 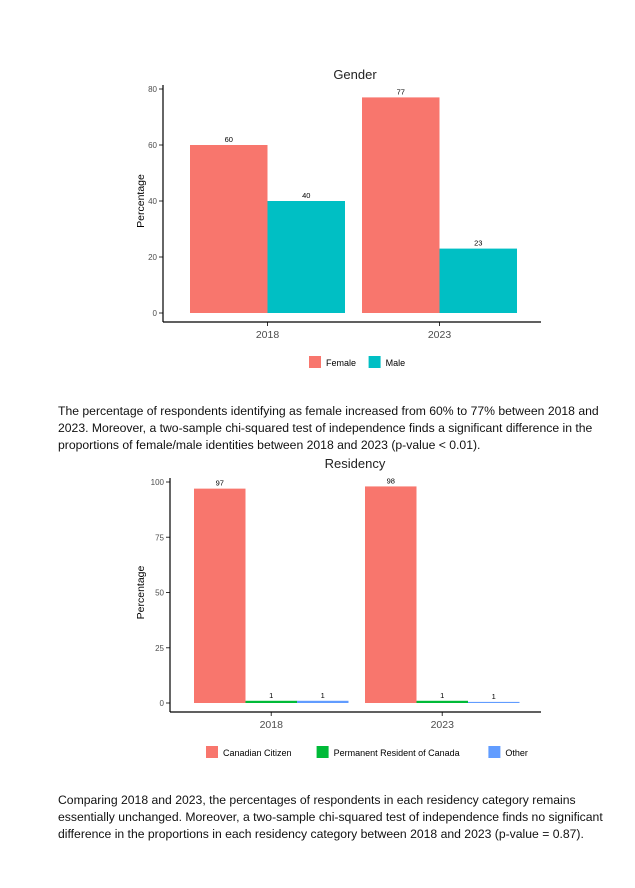 What do you see at coordinates (396, 363) in the screenshot?
I see `legend-label-male: Male` at bounding box center [396, 363].